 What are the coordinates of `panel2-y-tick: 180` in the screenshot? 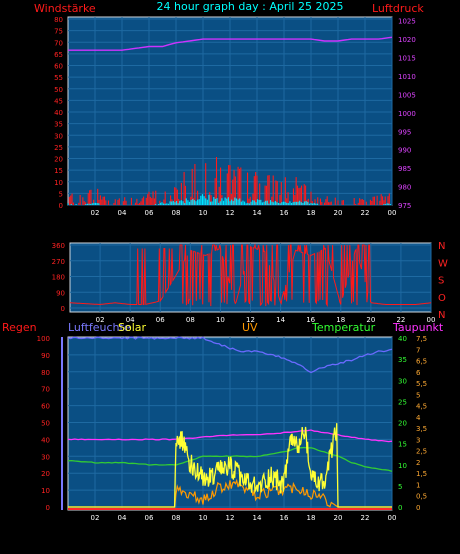 It's located at (58, 278).